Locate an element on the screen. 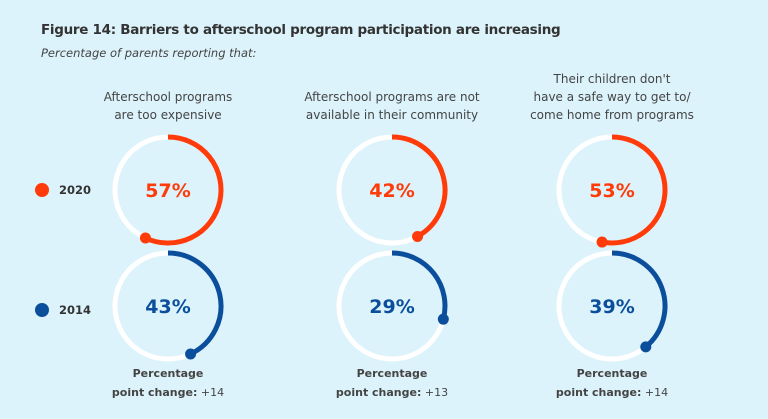  donut-value-label: 53% is located at coordinates (611, 191).